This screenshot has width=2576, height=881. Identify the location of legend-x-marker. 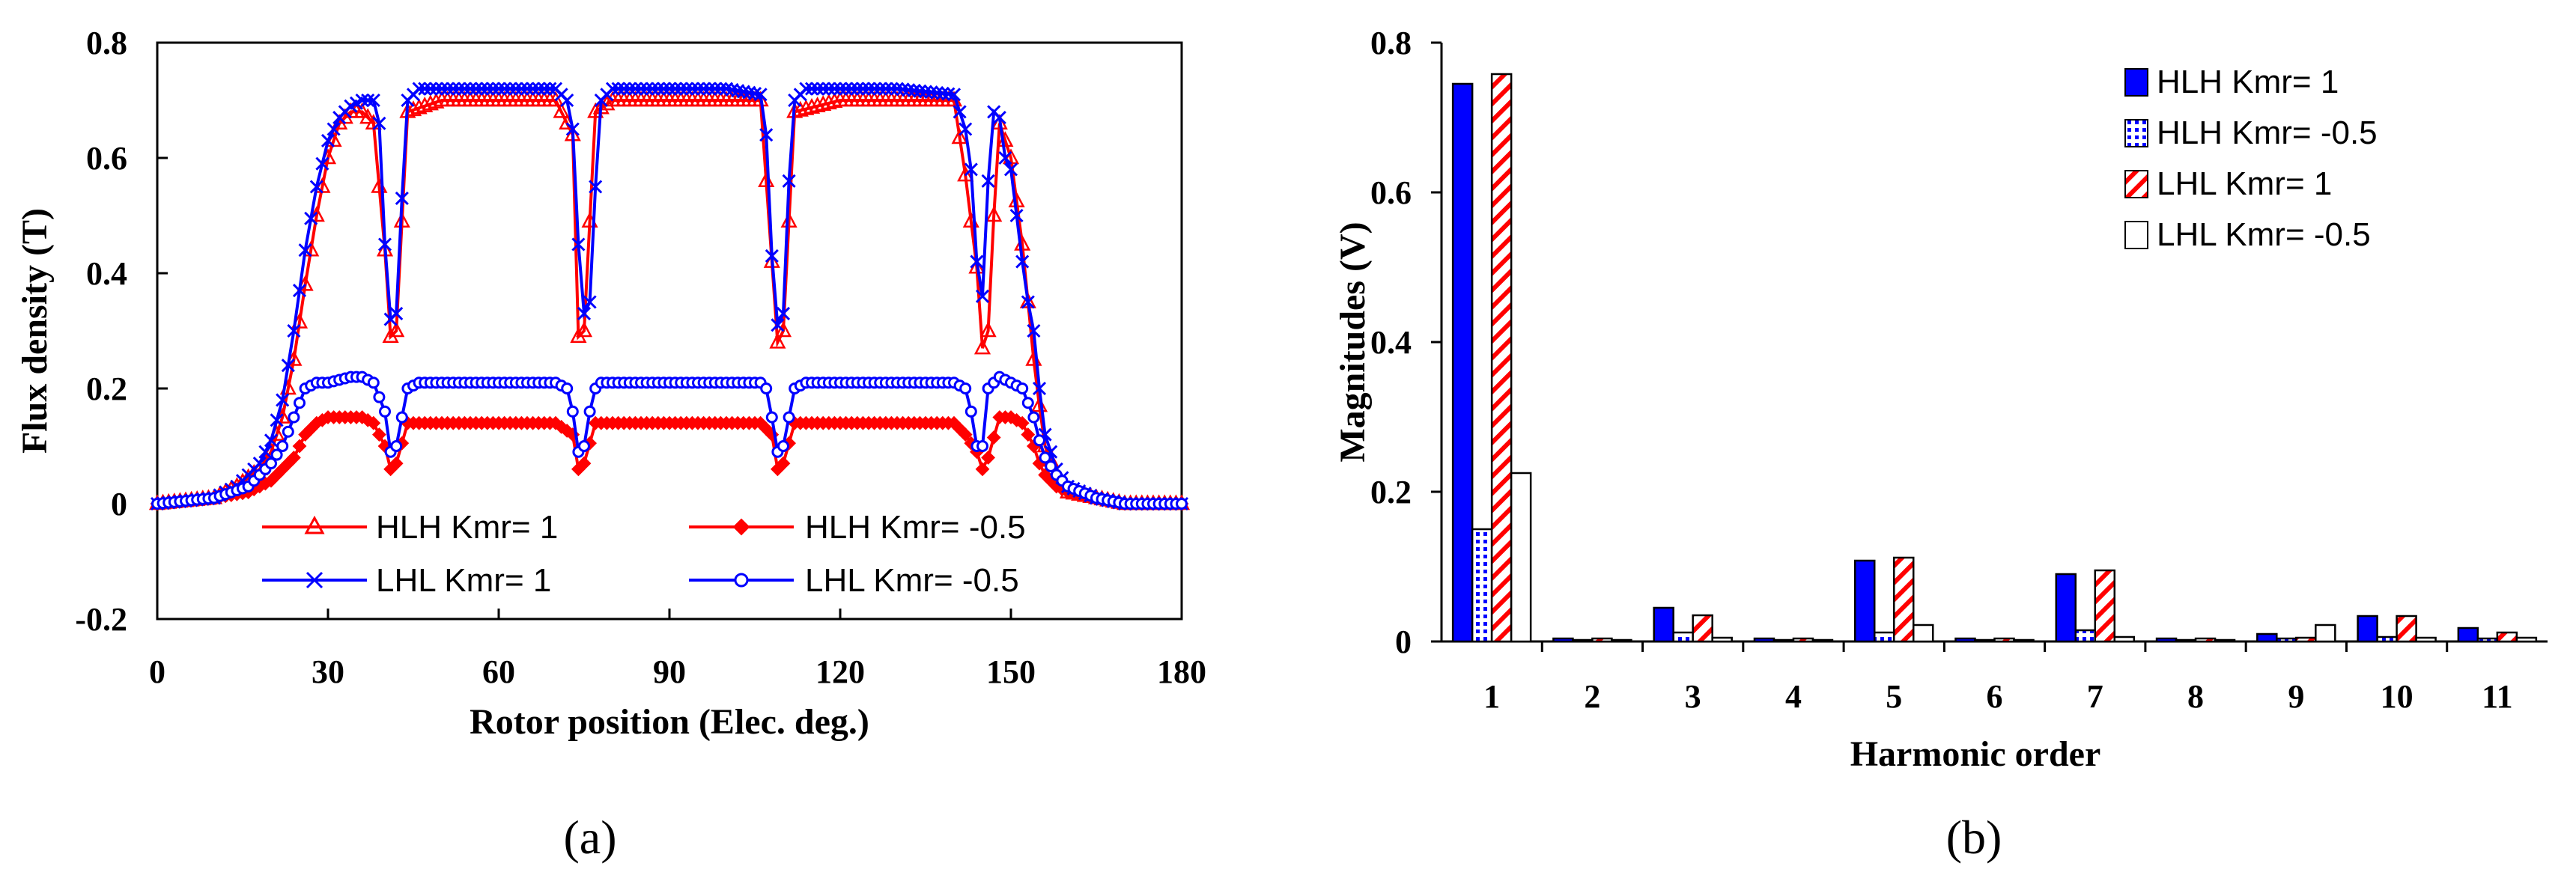
(314, 580).